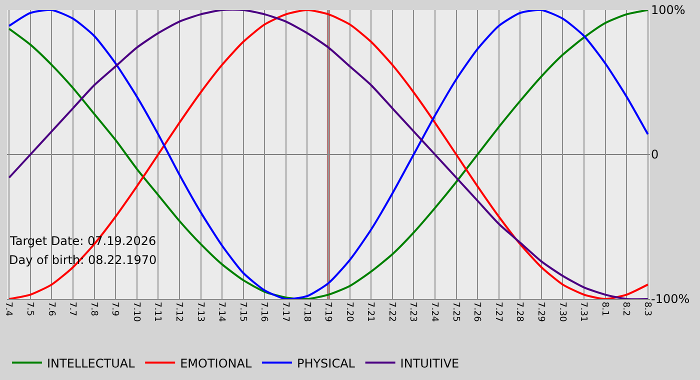 This screenshot has height=380, width=700. I want to click on x-tick-label: 7.19, so click(327, 312).